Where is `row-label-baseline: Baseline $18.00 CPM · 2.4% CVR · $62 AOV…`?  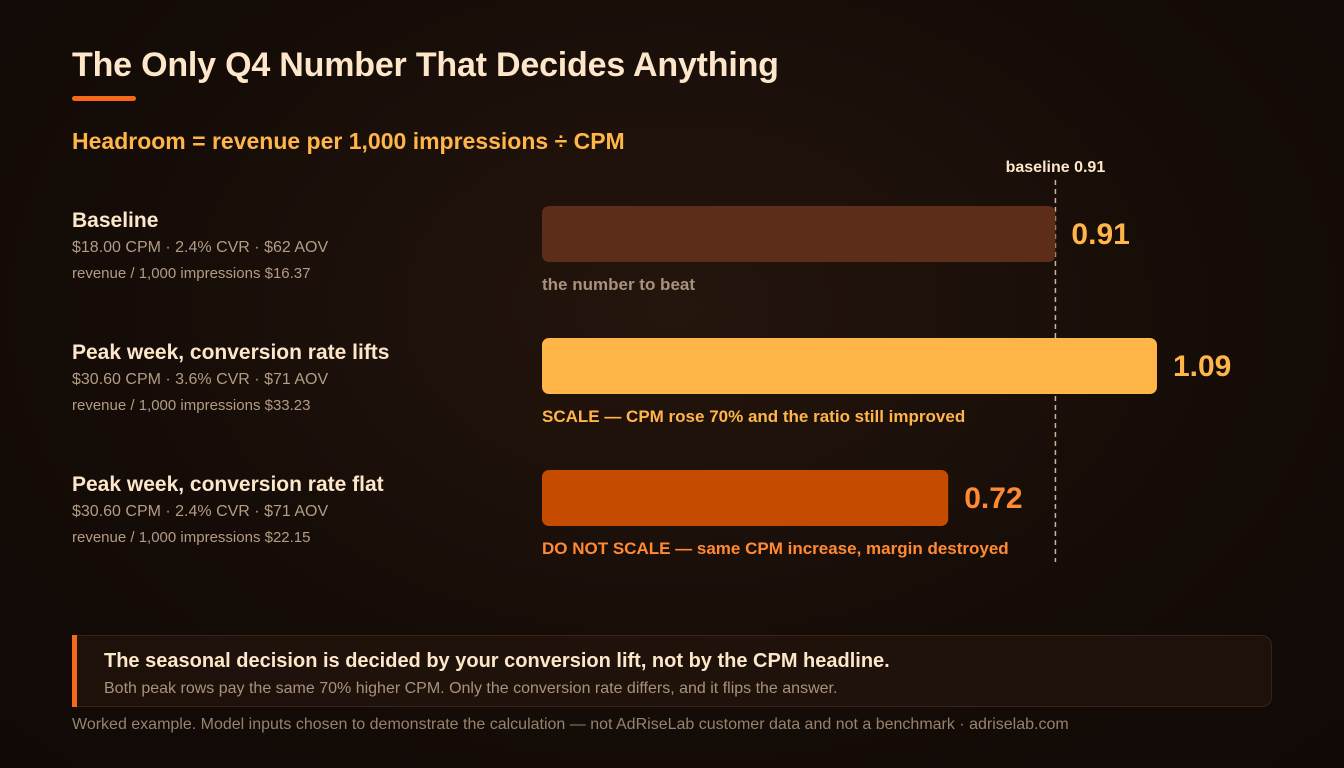
row-label-baseline: Baseline $18.00 CPM · 2.4% CVR · $62 AOV… is located at coordinates (292, 246).